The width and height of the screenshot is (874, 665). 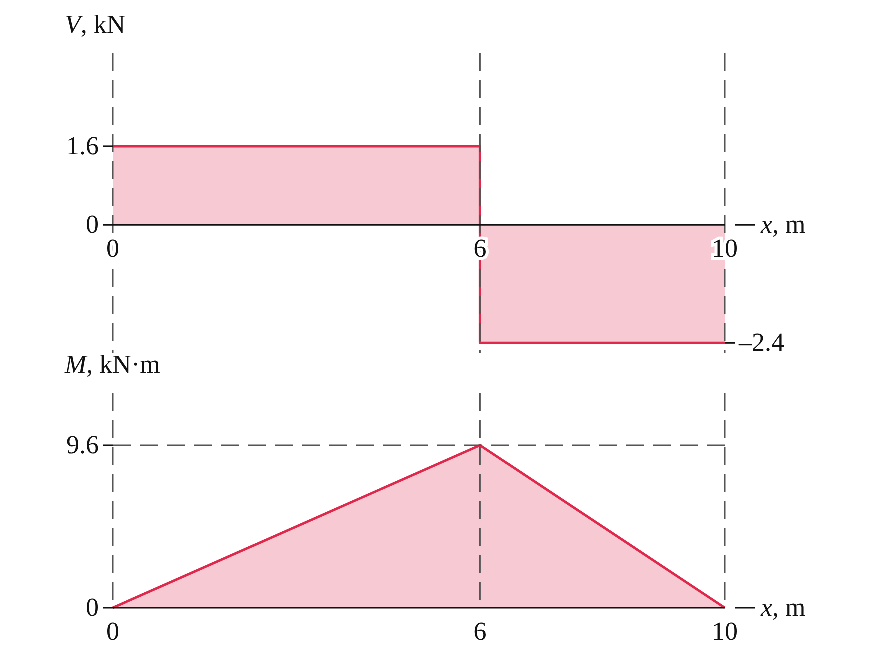 What do you see at coordinates (480, 631) in the screenshot?
I see `x-tick-label: 6` at bounding box center [480, 631].